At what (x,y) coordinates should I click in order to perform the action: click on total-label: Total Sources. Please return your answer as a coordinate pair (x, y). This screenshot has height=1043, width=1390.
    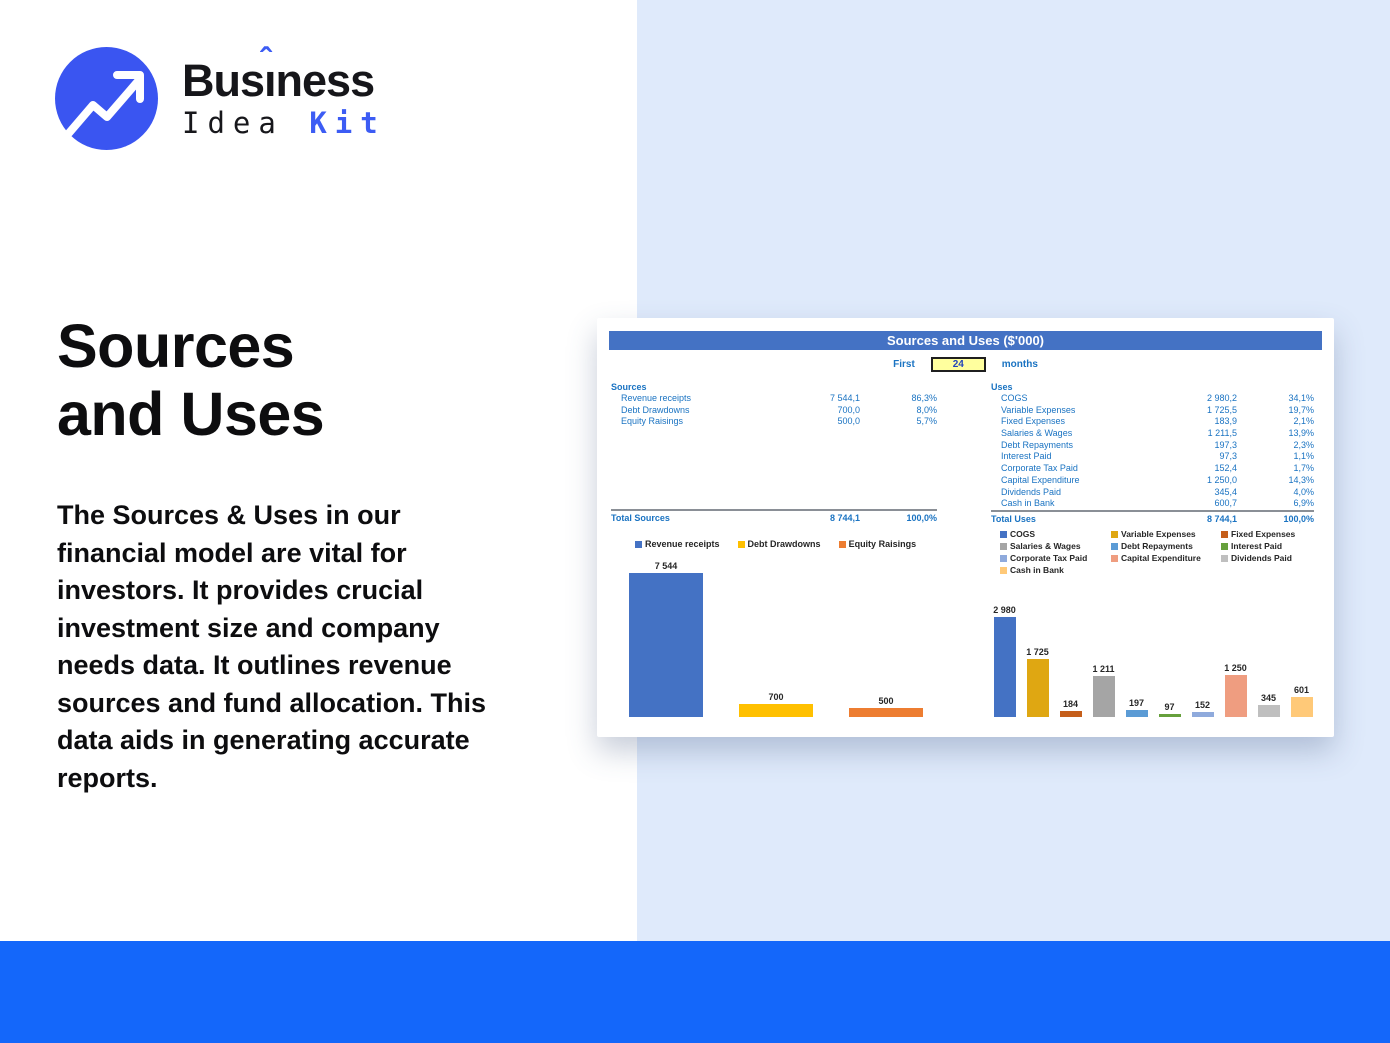
    Looking at the image, I should click on (640, 518).